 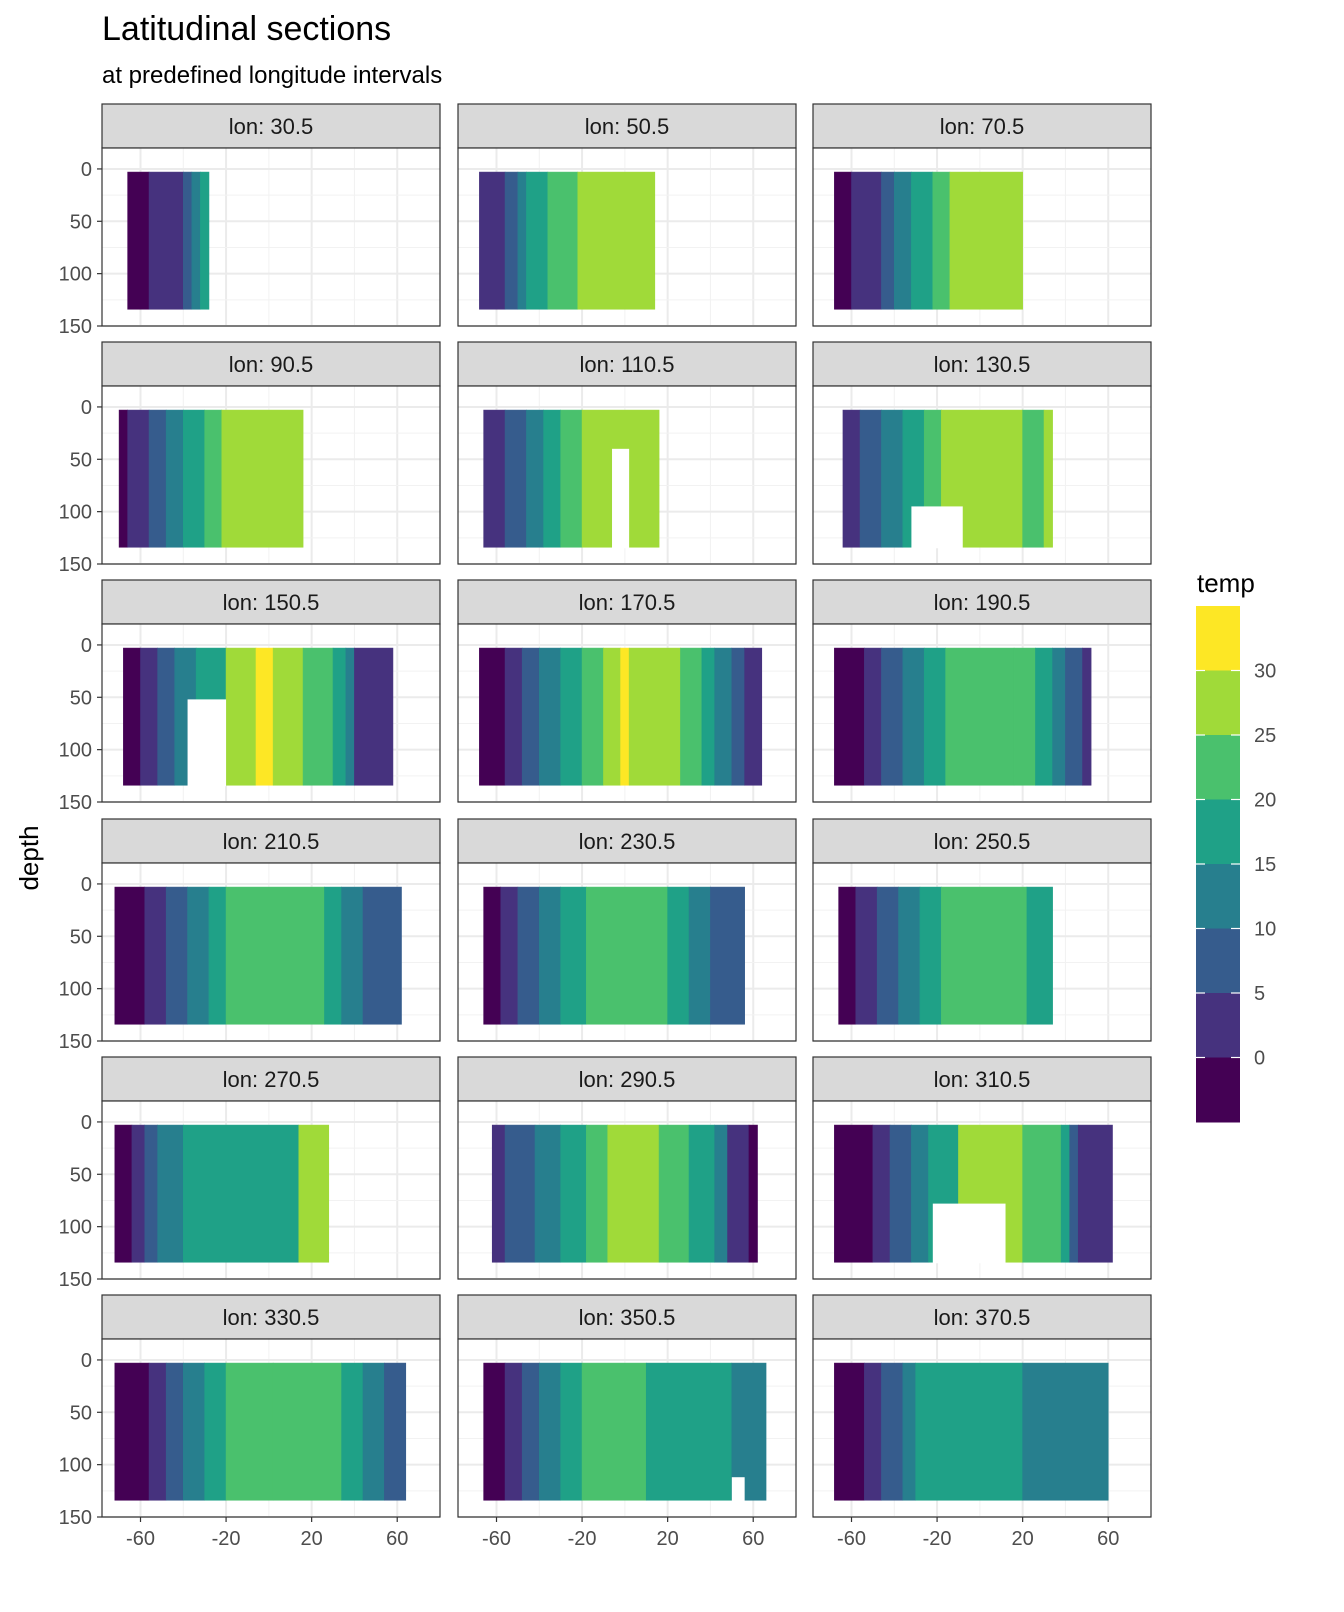 I want to click on panel-strip-label: lon: 90.5, so click(x=271, y=364).